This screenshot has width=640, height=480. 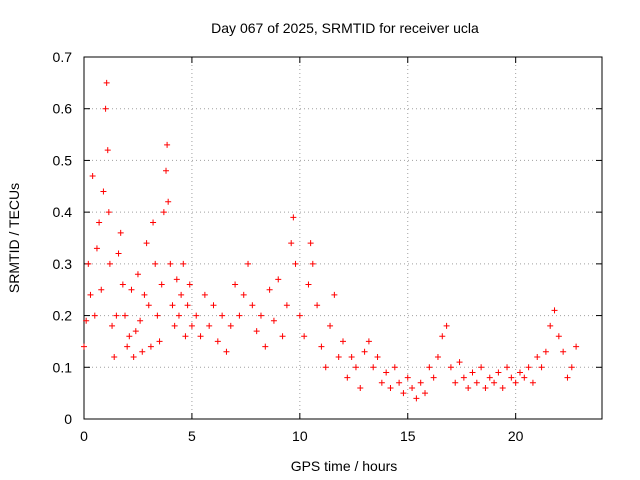 What do you see at coordinates (84, 436) in the screenshot?
I see `x-tick-label: 0` at bounding box center [84, 436].